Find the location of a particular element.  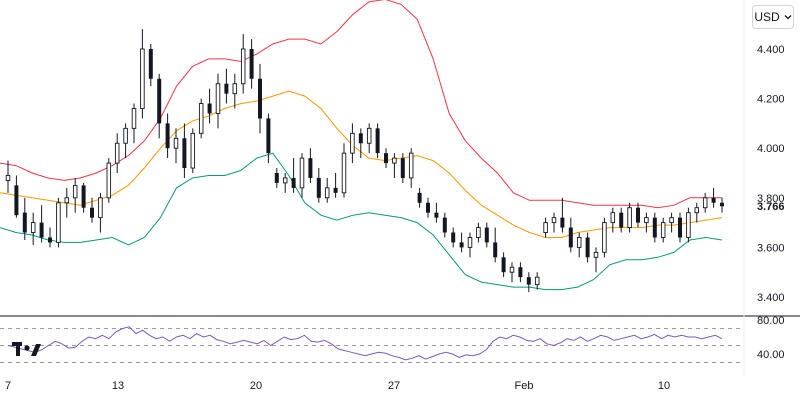

price-axis: 4.400 4.200 4.000 3.800 3.600 3.400 is located at coordinates (771, 174).